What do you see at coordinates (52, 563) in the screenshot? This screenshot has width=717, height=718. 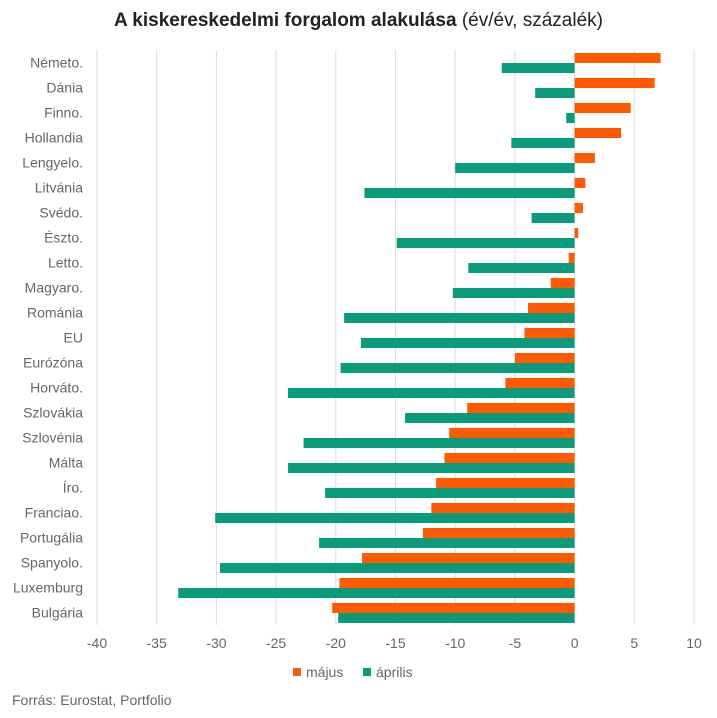 I see `y-category-label: Spanyolo.` at bounding box center [52, 563].